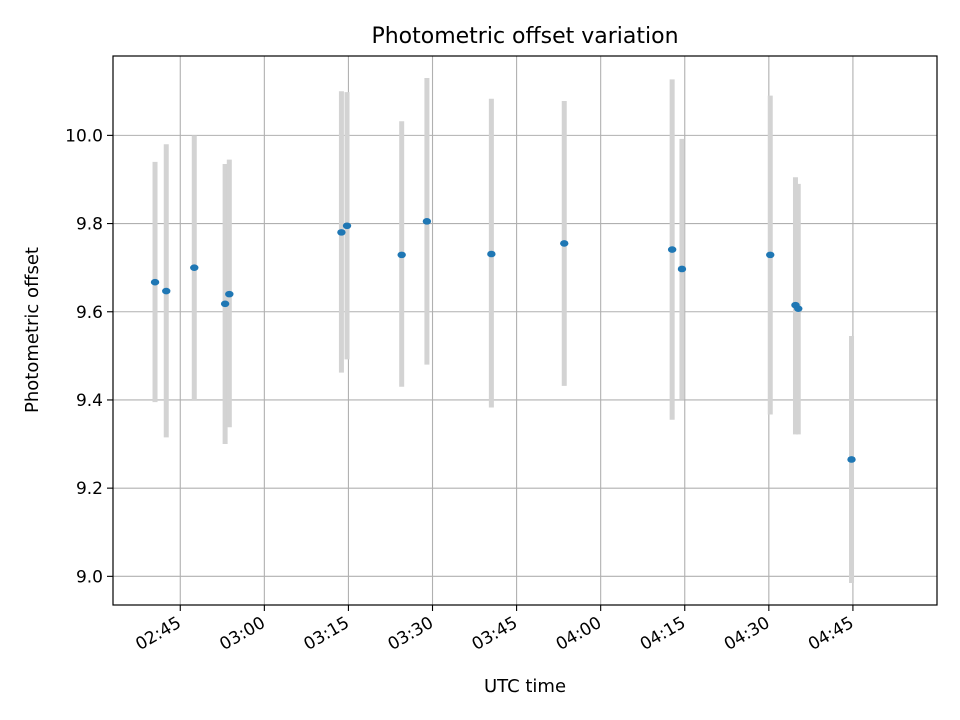  I want to click on y-tick-label: 10.0, so click(84, 136).